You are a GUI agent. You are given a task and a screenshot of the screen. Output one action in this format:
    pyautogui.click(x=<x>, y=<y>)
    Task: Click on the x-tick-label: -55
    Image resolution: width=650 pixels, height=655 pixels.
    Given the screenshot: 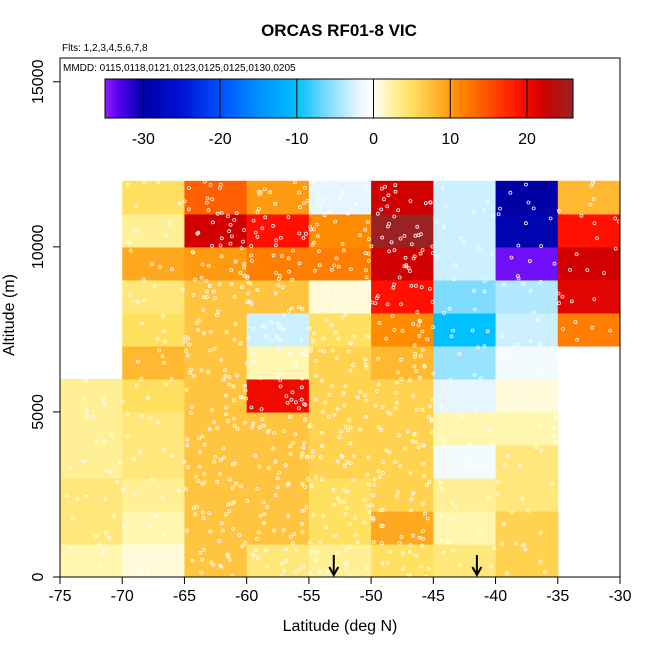 What is the action you would take?
    pyautogui.click(x=308, y=596)
    